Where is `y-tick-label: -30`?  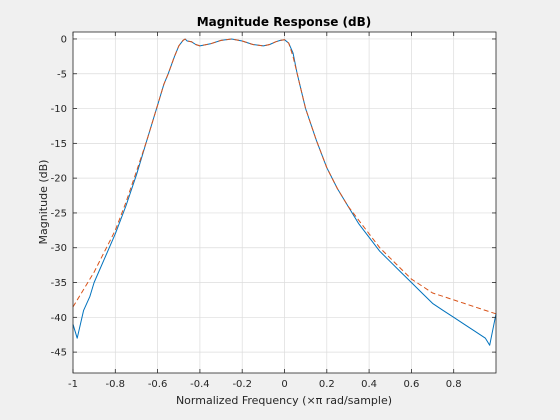 y-tick-label: -30 is located at coordinates (59, 248).